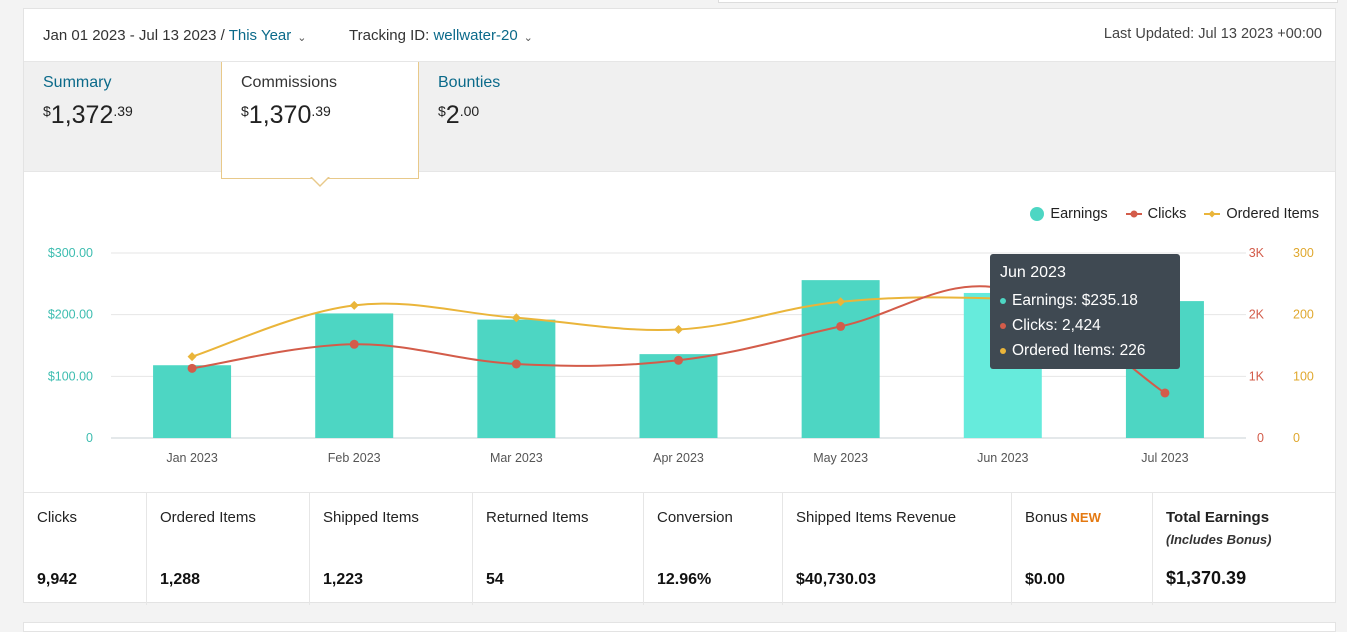 The image size is (1347, 632). Describe the element at coordinates (82, 115) in the screenshot. I see `amount-whole: 1,372` at that location.